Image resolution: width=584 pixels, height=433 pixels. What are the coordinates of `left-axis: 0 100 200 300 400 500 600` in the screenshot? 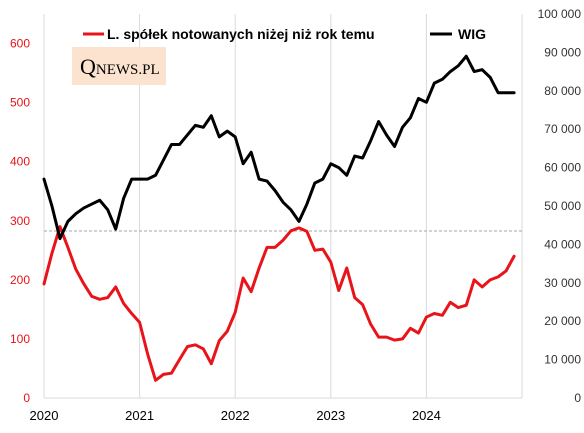 It's located at (20, 221).